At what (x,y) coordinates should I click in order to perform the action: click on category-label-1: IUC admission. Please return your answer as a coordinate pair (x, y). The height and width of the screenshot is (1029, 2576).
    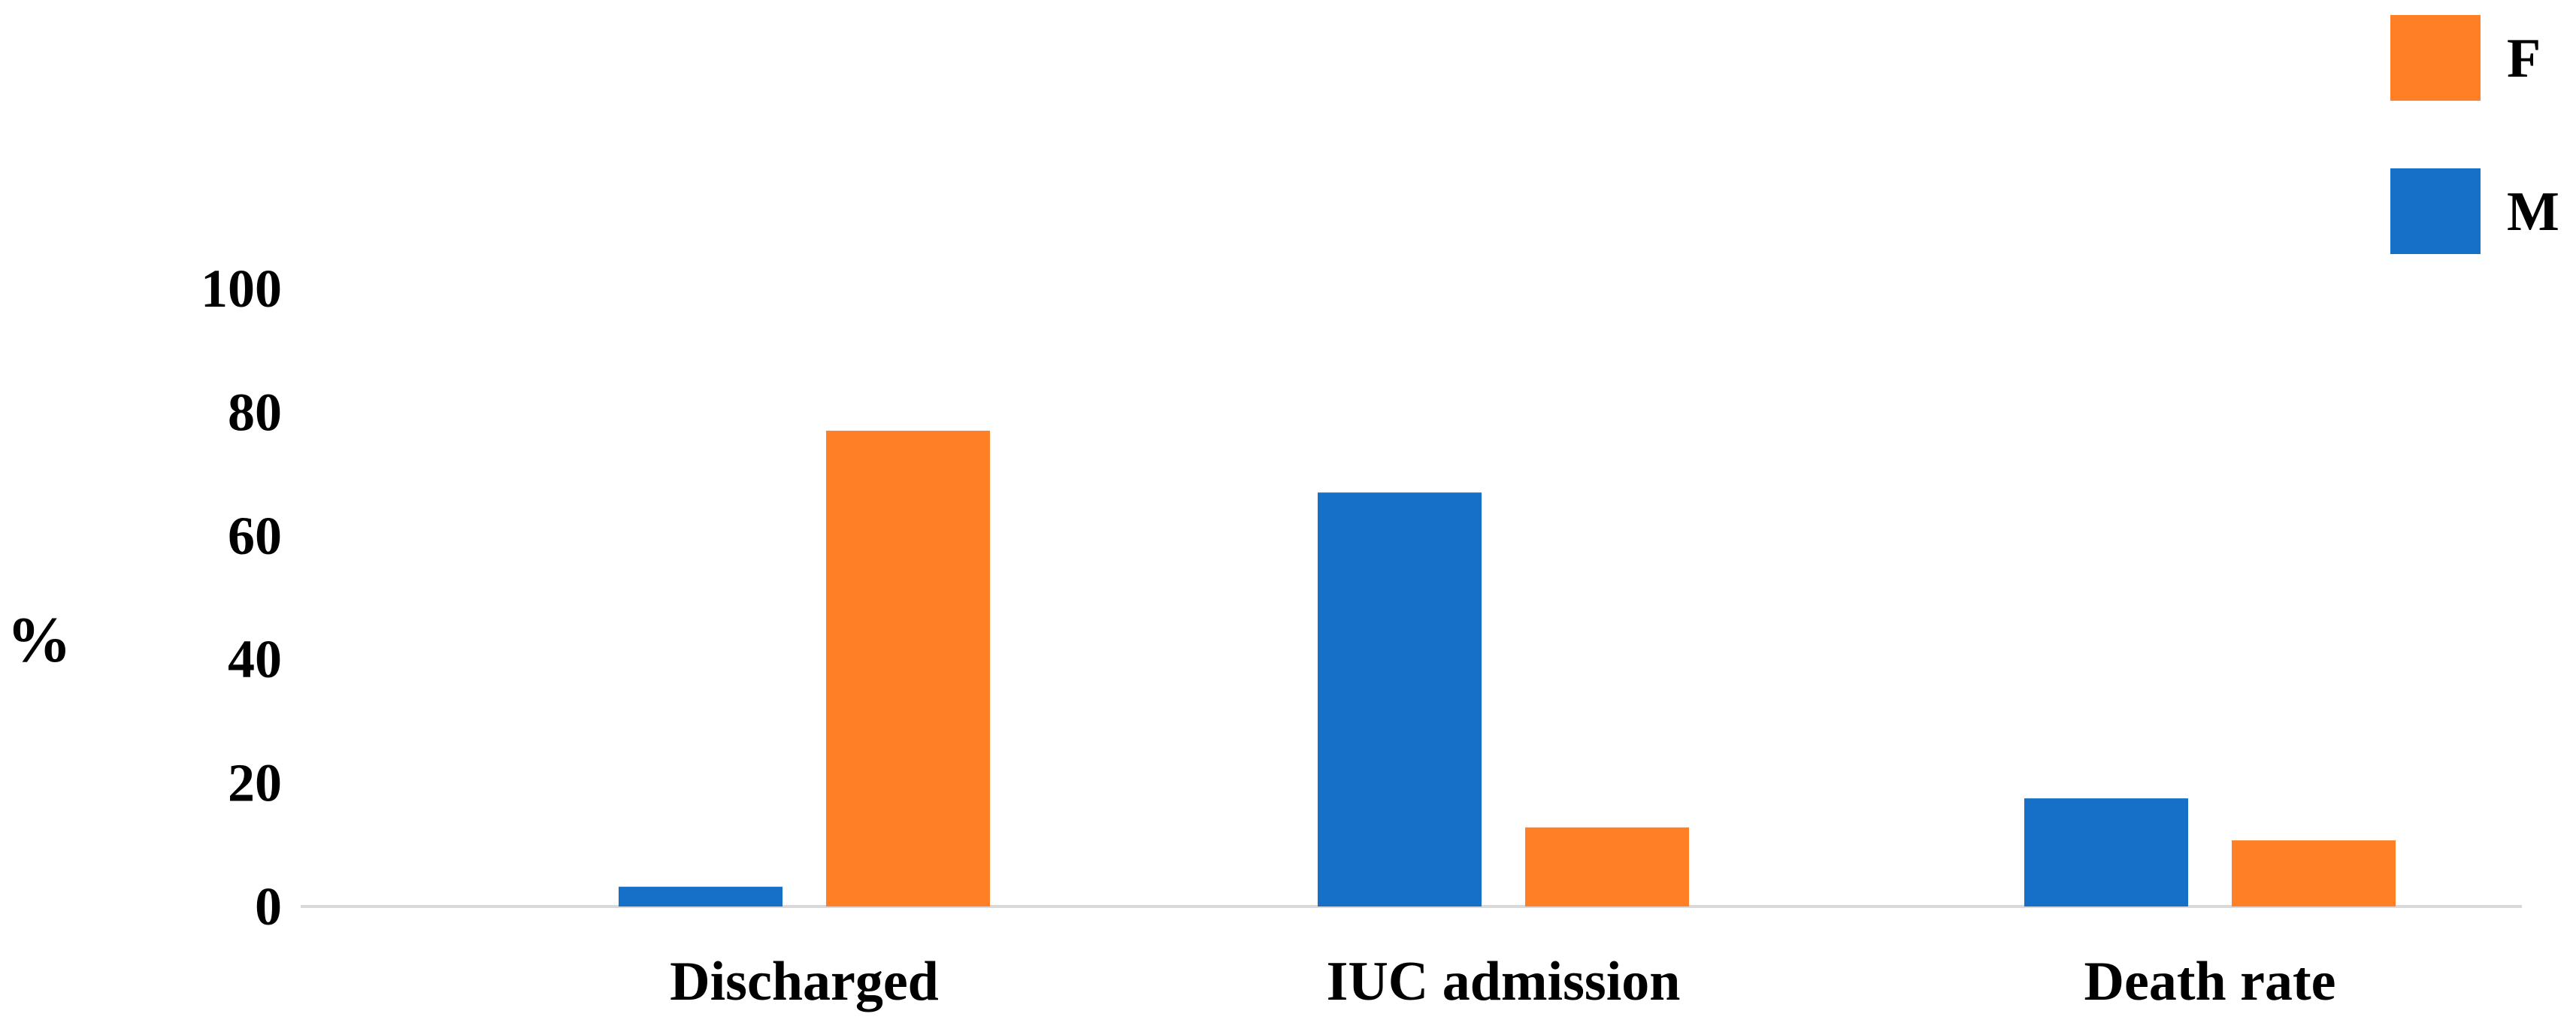
    Looking at the image, I should click on (1504, 981).